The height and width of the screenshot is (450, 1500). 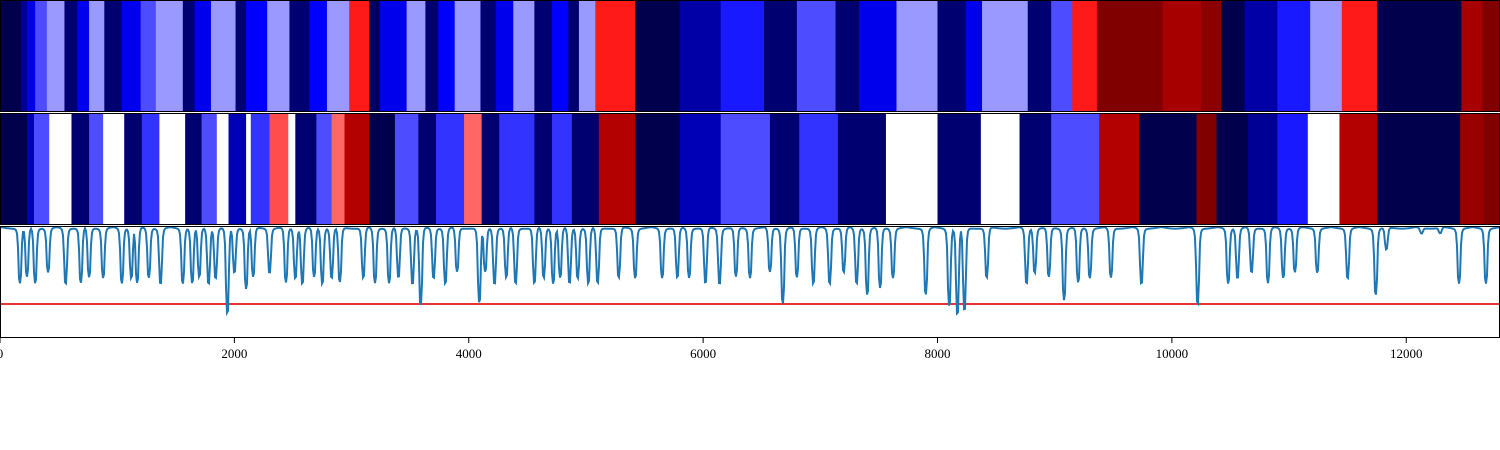 What do you see at coordinates (938, 353) in the screenshot?
I see `x-tick-label: 8000` at bounding box center [938, 353].